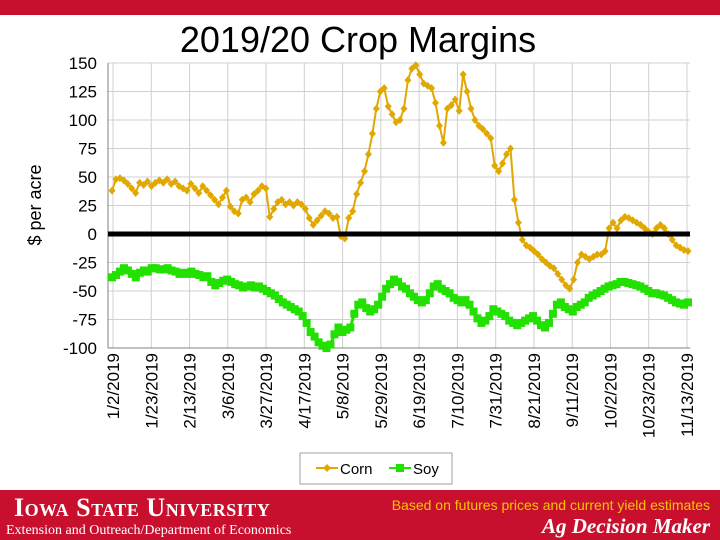  What do you see at coordinates (142, 507) in the screenshot?
I see `university-wordmark: Iowa State University` at bounding box center [142, 507].